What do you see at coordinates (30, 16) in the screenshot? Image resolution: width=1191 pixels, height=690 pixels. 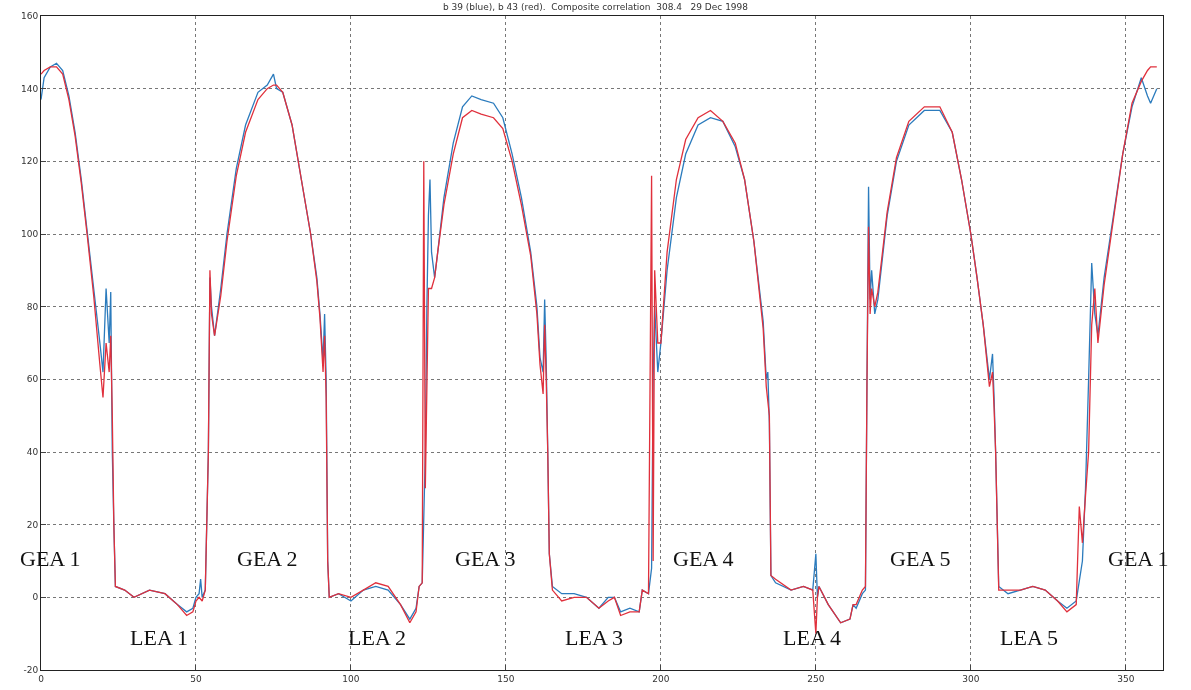 I see `y-tick-label: 160` at bounding box center [30, 16].